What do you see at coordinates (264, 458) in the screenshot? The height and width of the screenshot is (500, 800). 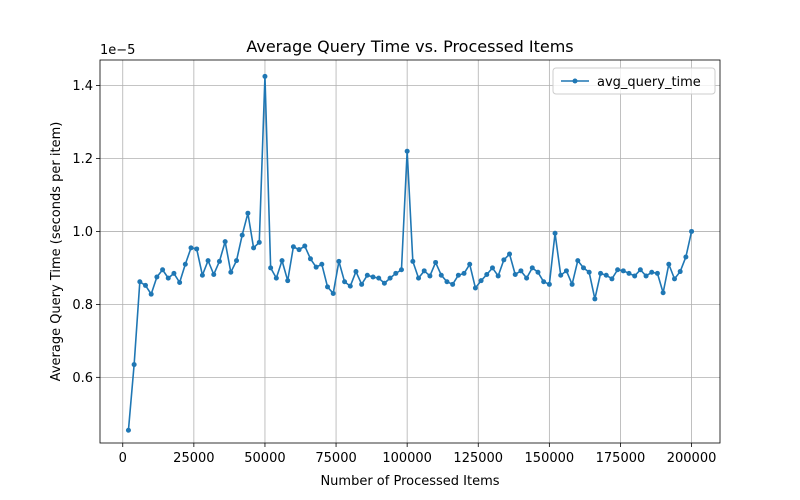 I see `x-tick-label: 50000` at bounding box center [264, 458].